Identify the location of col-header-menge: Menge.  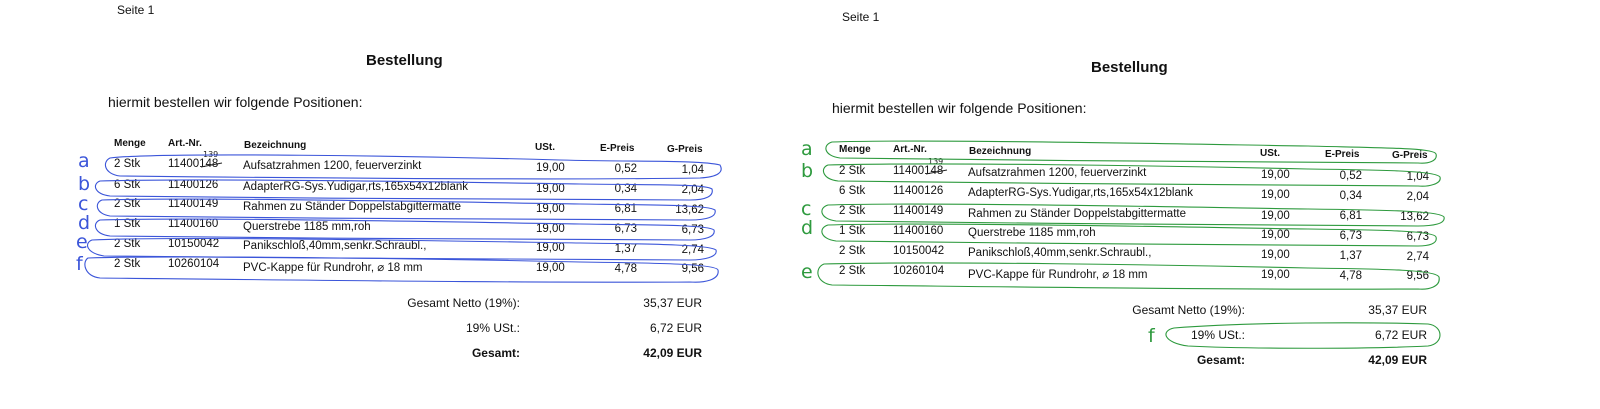
(130, 143).